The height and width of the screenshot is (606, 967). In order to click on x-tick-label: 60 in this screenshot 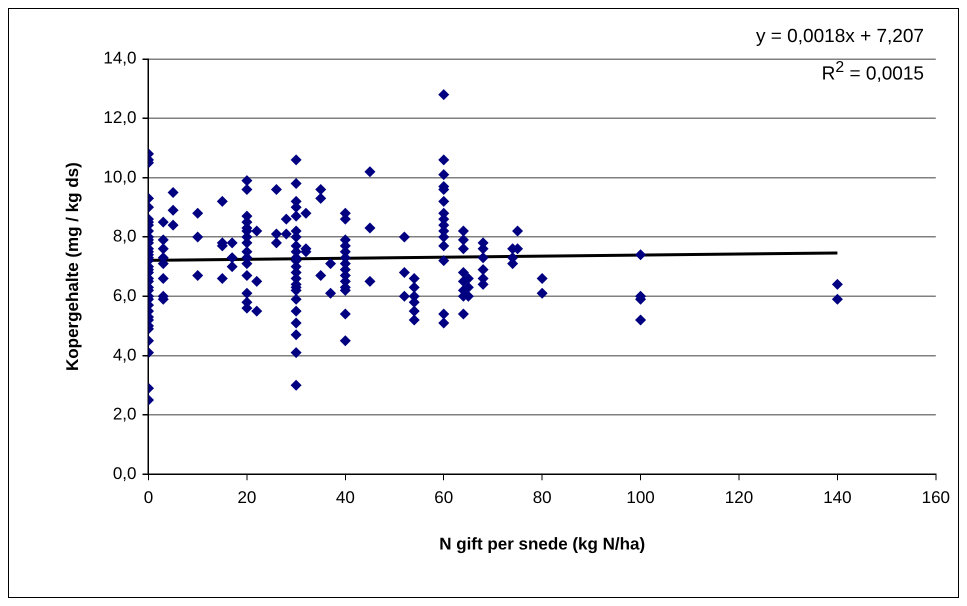, I will do `click(444, 498)`.